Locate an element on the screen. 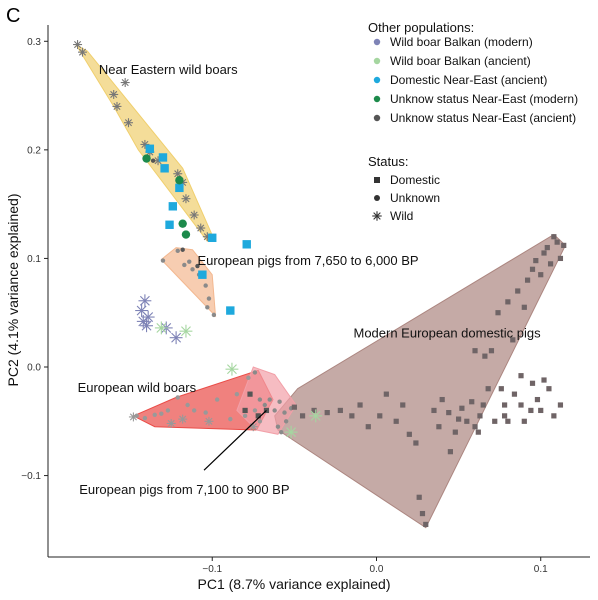 The image size is (598, 600). series-european-pigs-from-7-100-to-900-bp-unknown is located at coordinates (273, 402).